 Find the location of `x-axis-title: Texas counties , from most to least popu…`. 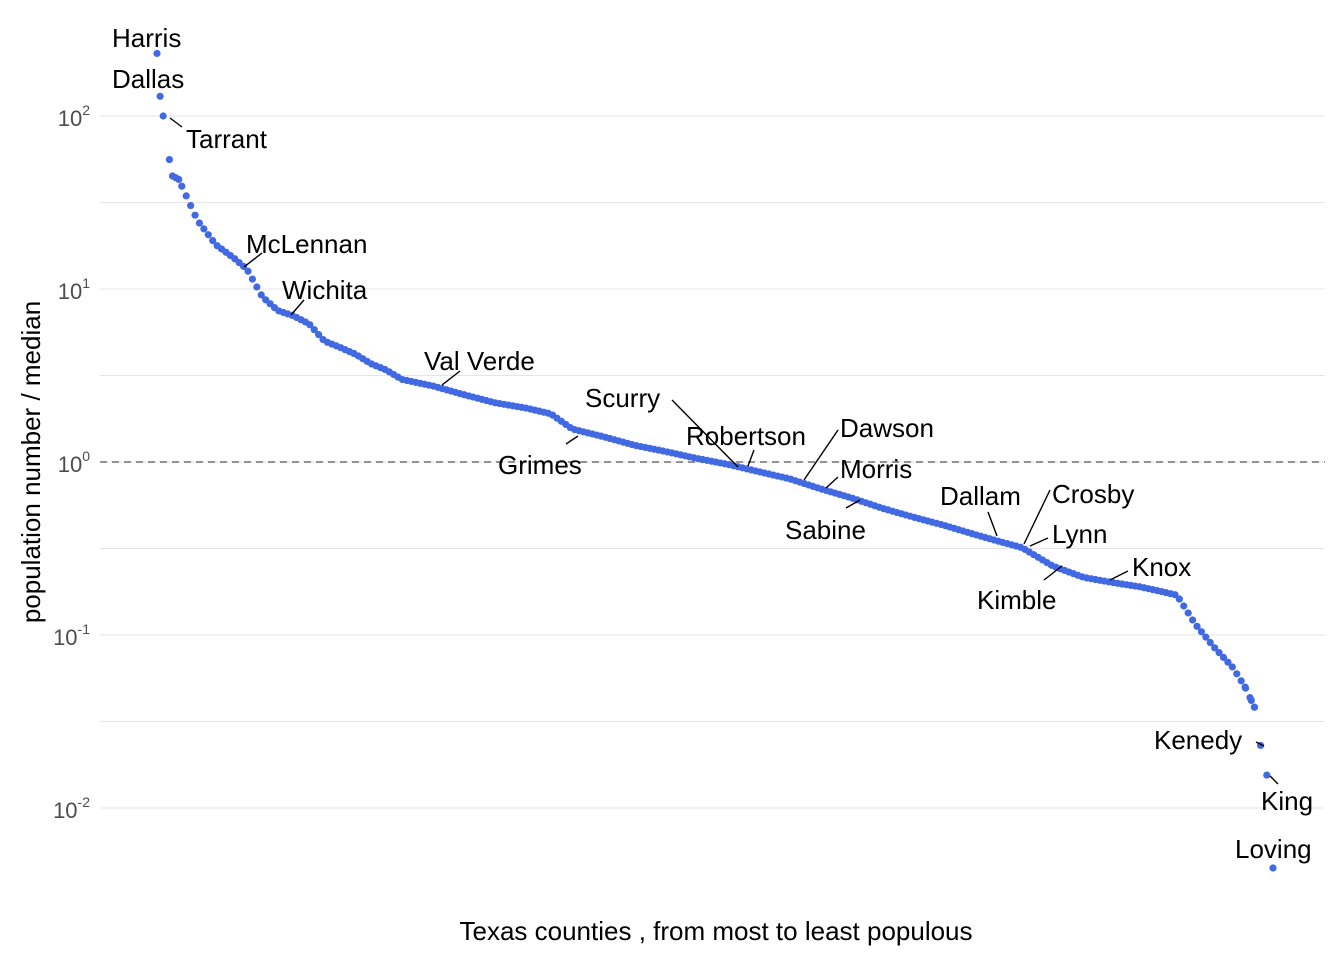

x-axis-title: Texas counties , from most to least popu… is located at coordinates (715, 931).